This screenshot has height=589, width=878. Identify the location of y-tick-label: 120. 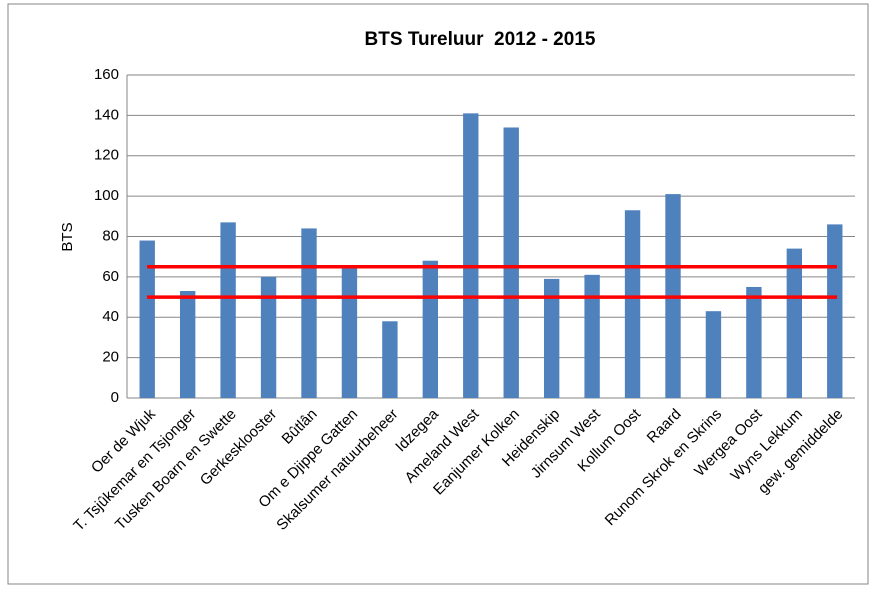
(106, 155).